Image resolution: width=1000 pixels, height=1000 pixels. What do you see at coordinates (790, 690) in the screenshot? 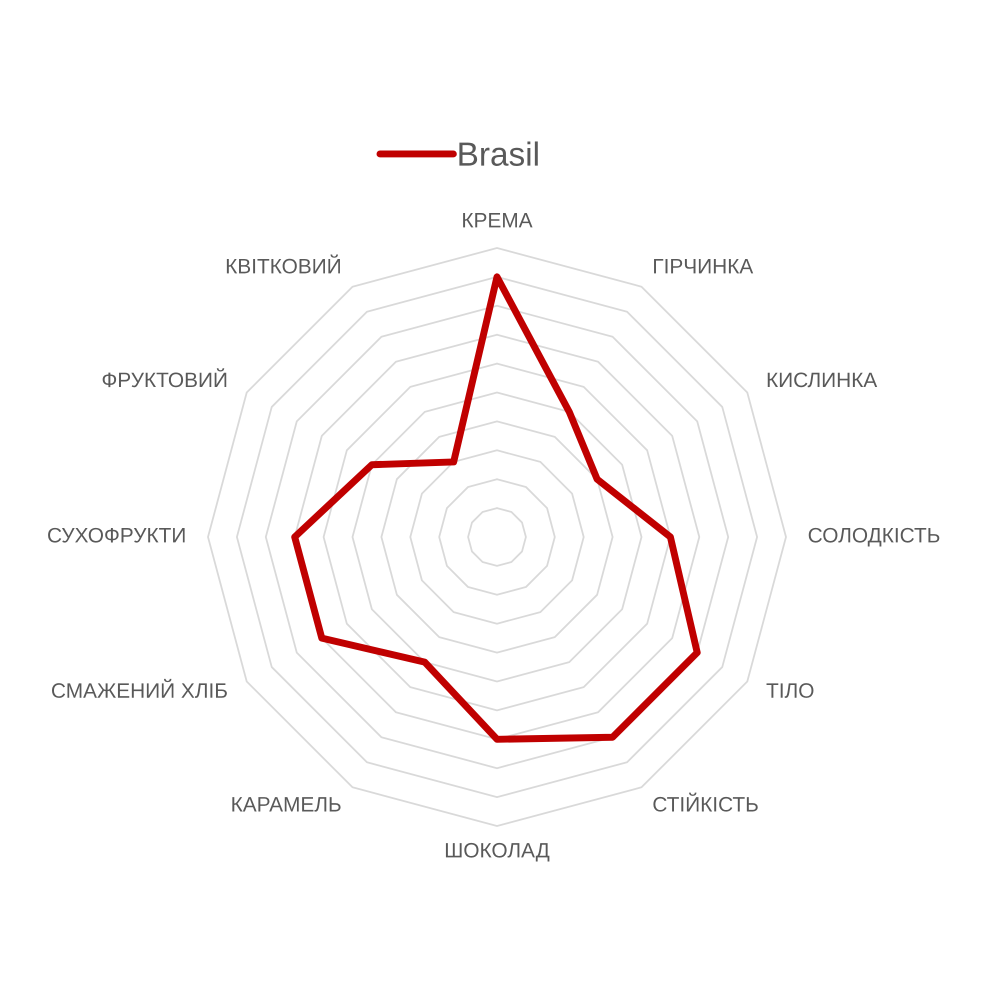
I see `spoke-label: ТІЛО` at bounding box center [790, 690].